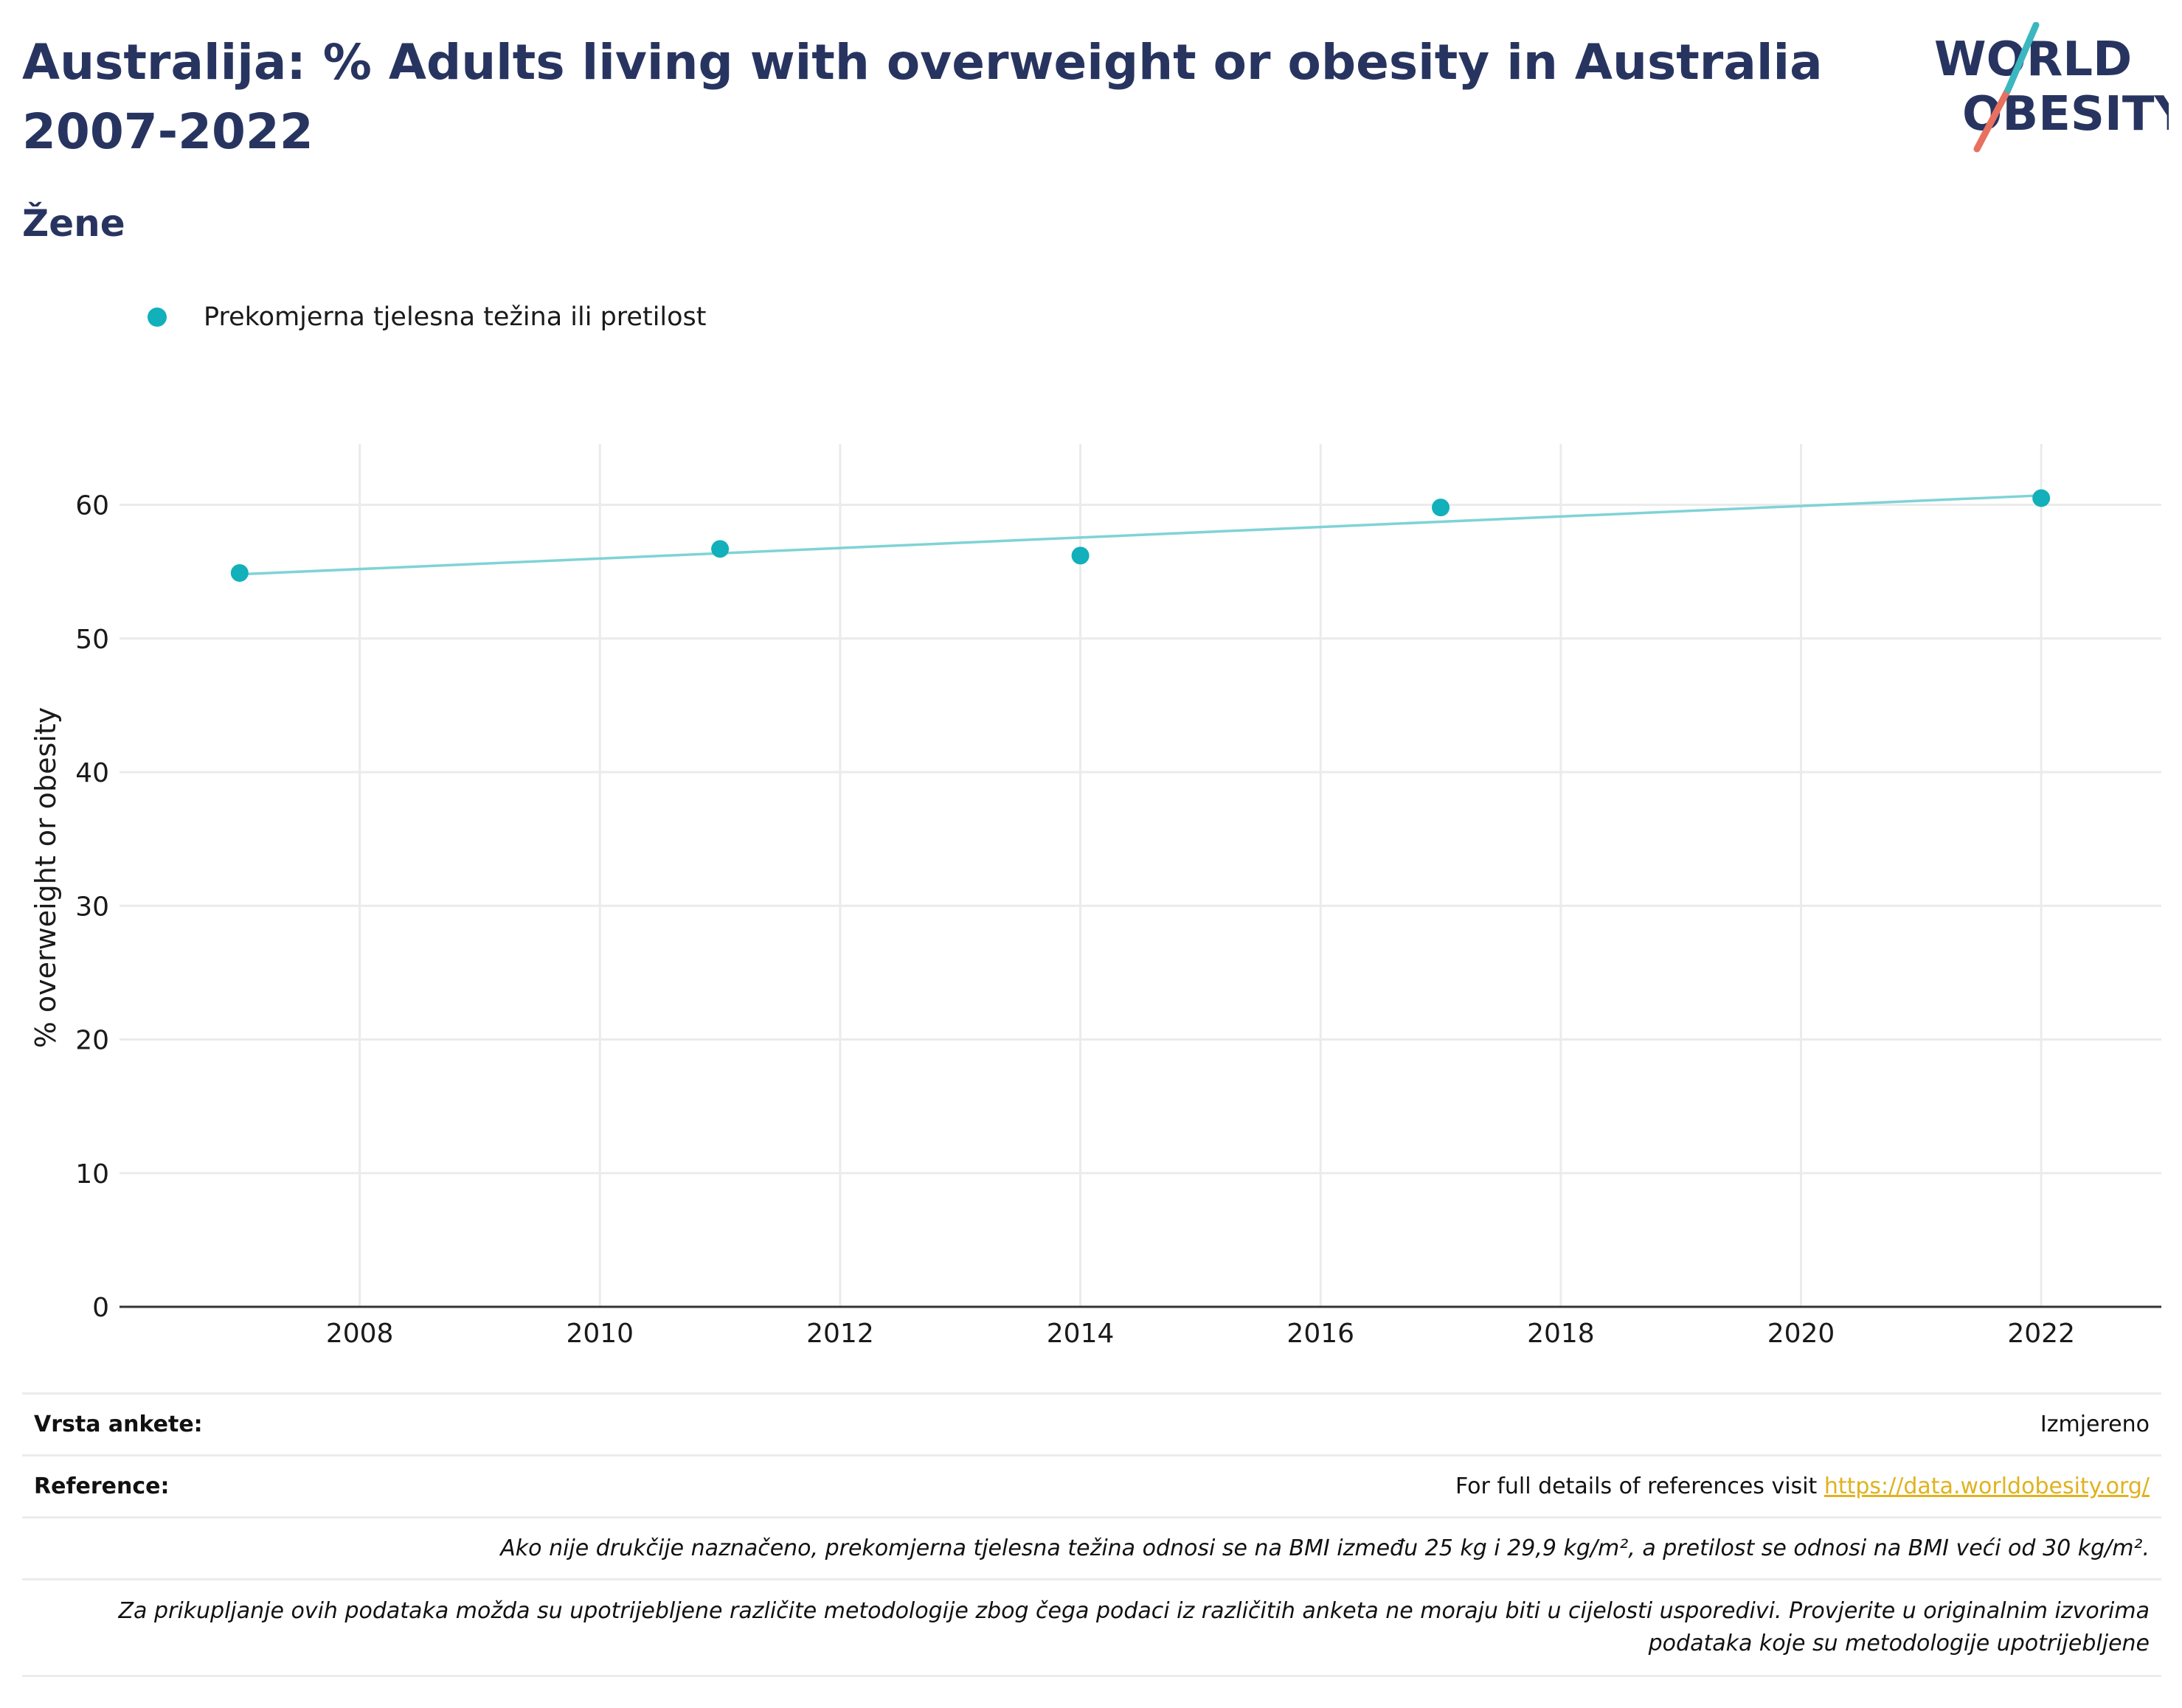  I want to click on survey-type-value: Izmjereno, so click(2095, 1424).